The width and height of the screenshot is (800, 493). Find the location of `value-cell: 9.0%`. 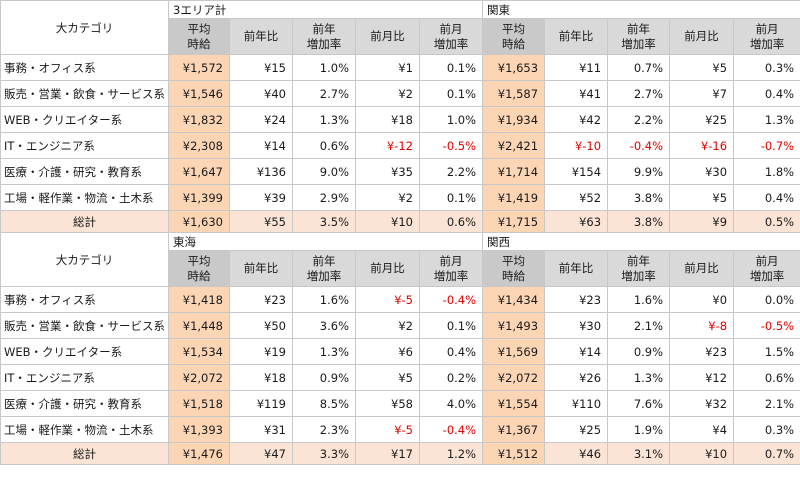

value-cell: 9.0% is located at coordinates (324, 171).